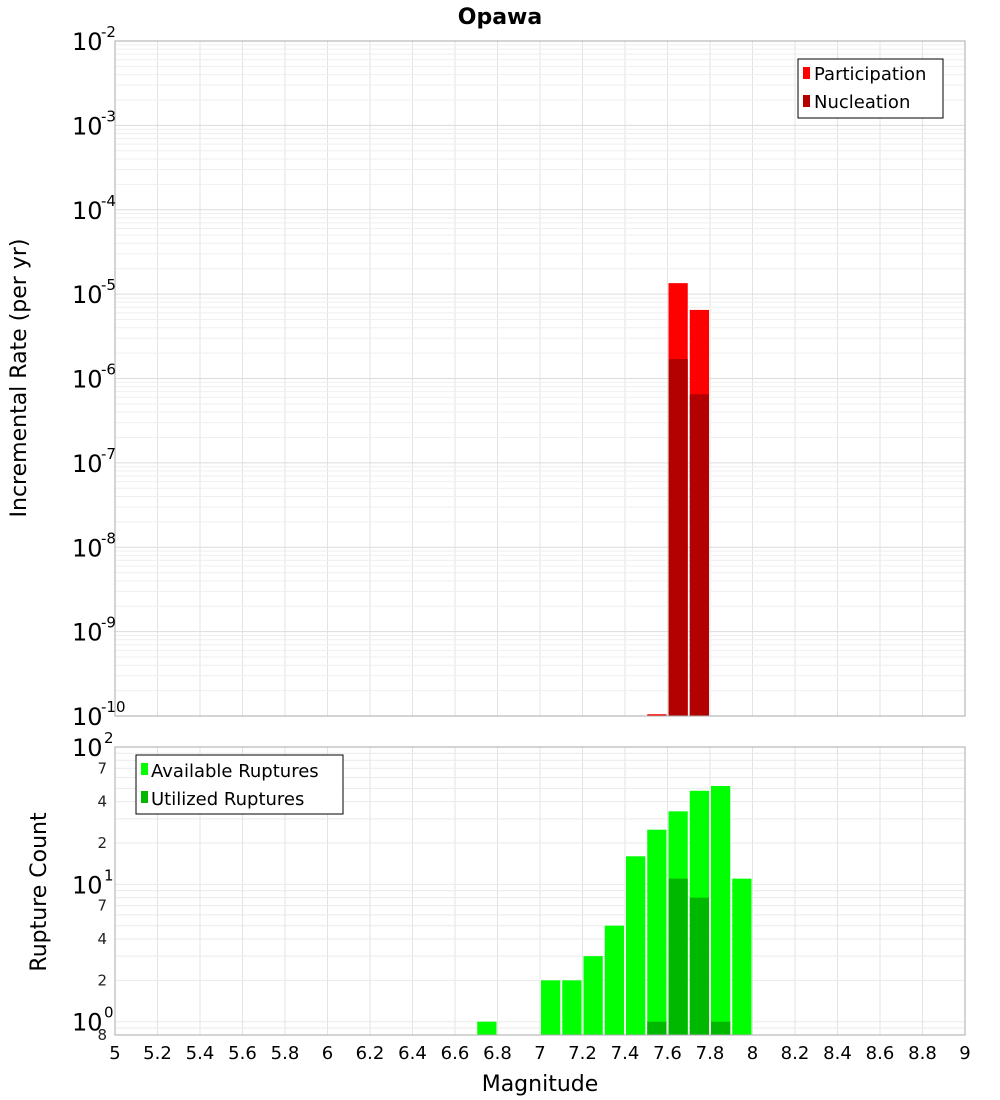 This screenshot has height=1100, width=1000. I want to click on top-y-tick-exponent: -8, so click(108, 538).